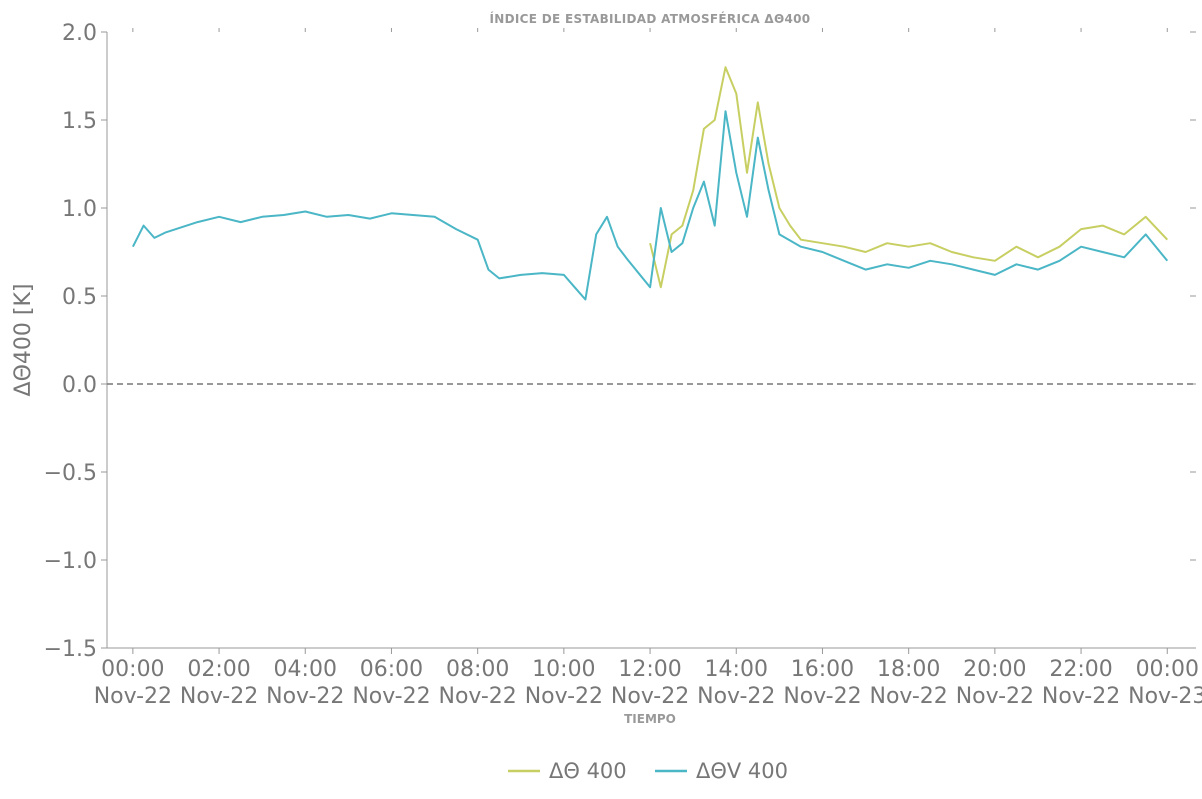 This screenshot has width=1202, height=799. Describe the element at coordinates (588, 771) in the screenshot. I see `legend-label-0: ΔΘ 400` at that location.